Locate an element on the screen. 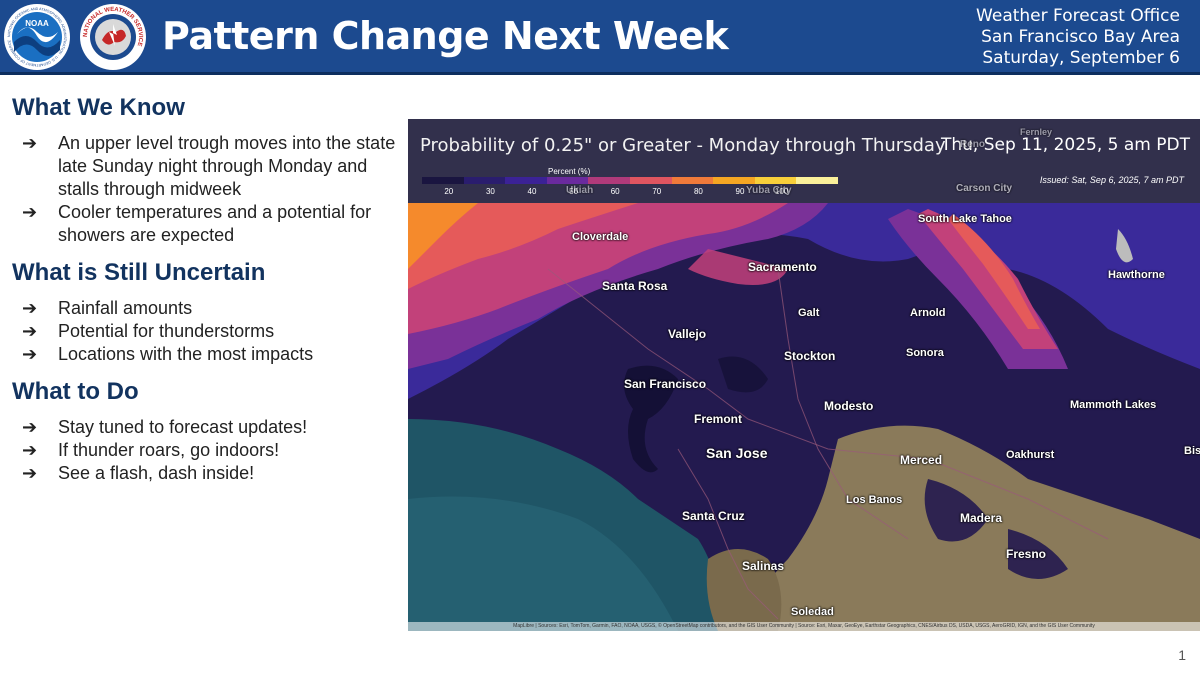 The height and width of the screenshot is (675, 1200). foothill-low-prob is located at coordinates (1038, 554).